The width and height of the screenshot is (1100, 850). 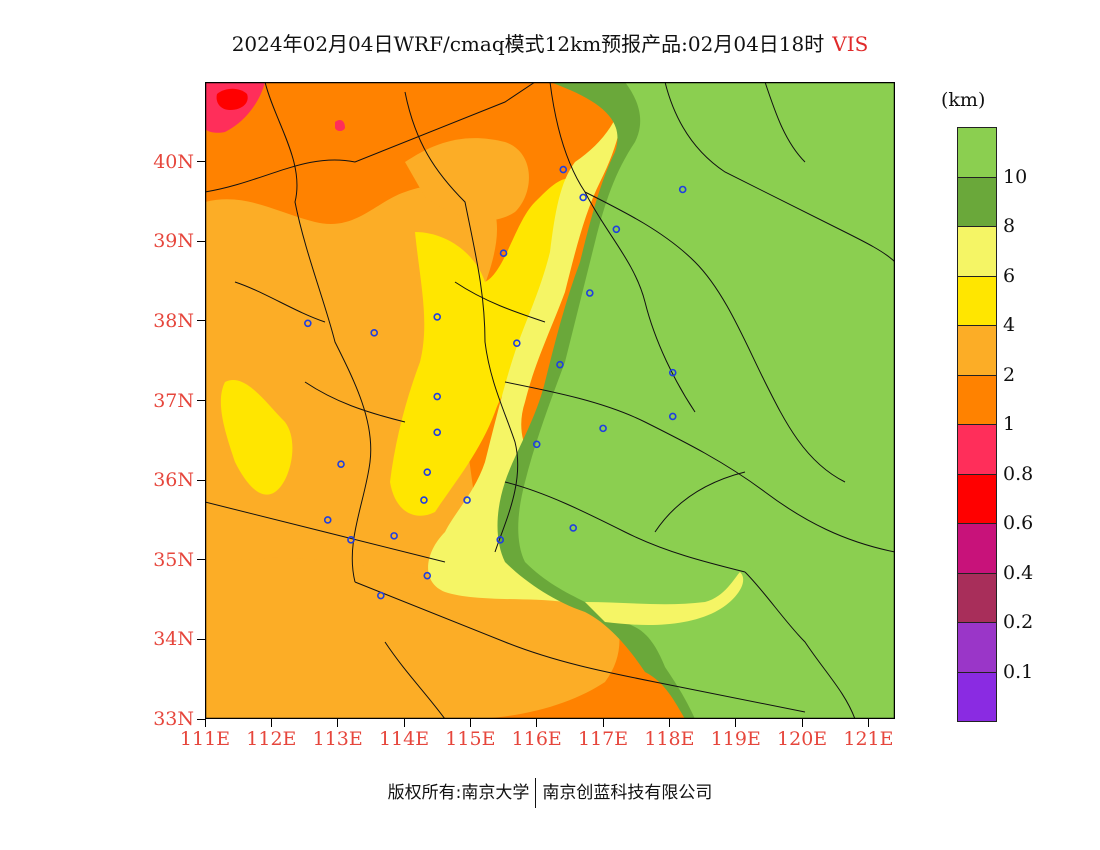 I want to click on footer-separator, so click(x=536, y=793).